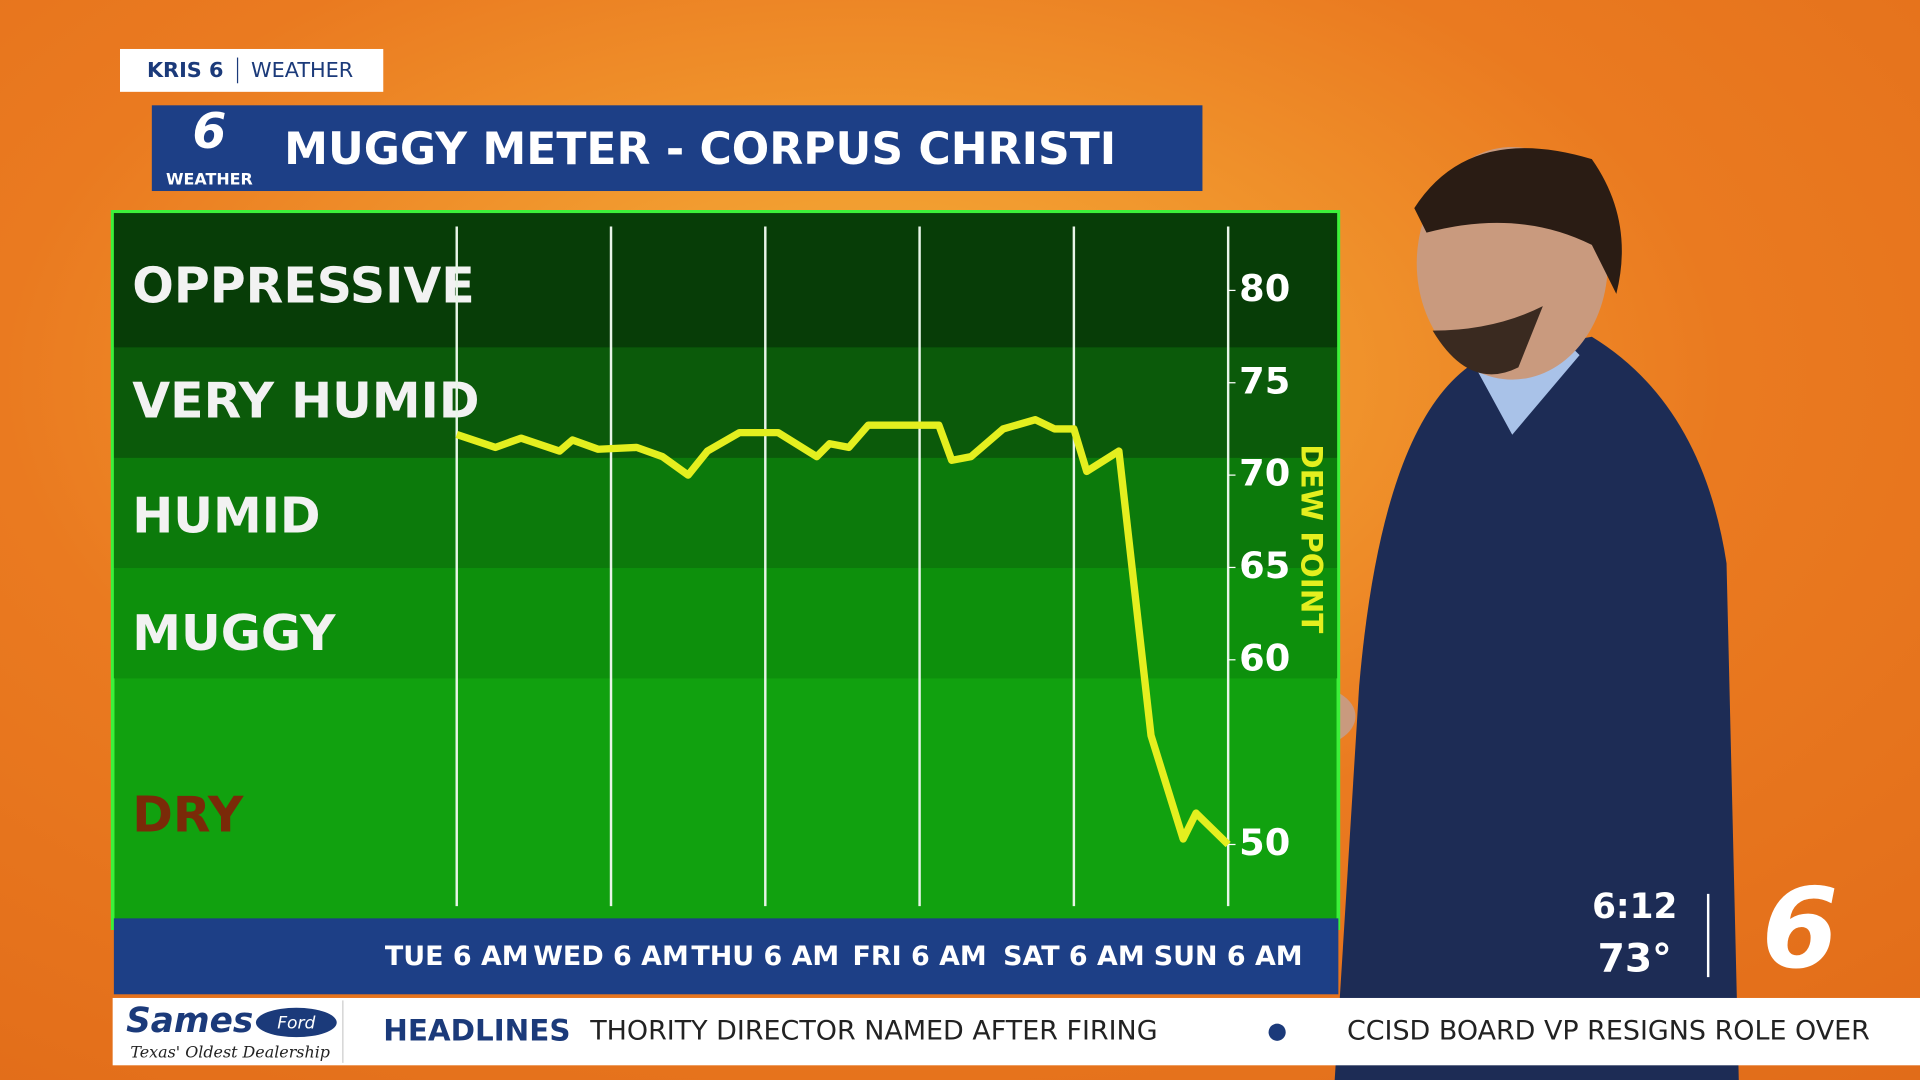 Image resolution: width=1920 pixels, height=1084 pixels. I want to click on day-strip, so click(726, 956).